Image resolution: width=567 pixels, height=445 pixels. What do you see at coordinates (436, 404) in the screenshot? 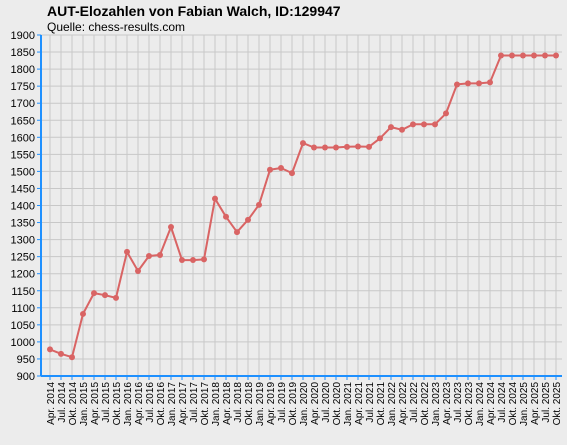
I see `x-tick-label: Jan. 2023` at bounding box center [436, 404].